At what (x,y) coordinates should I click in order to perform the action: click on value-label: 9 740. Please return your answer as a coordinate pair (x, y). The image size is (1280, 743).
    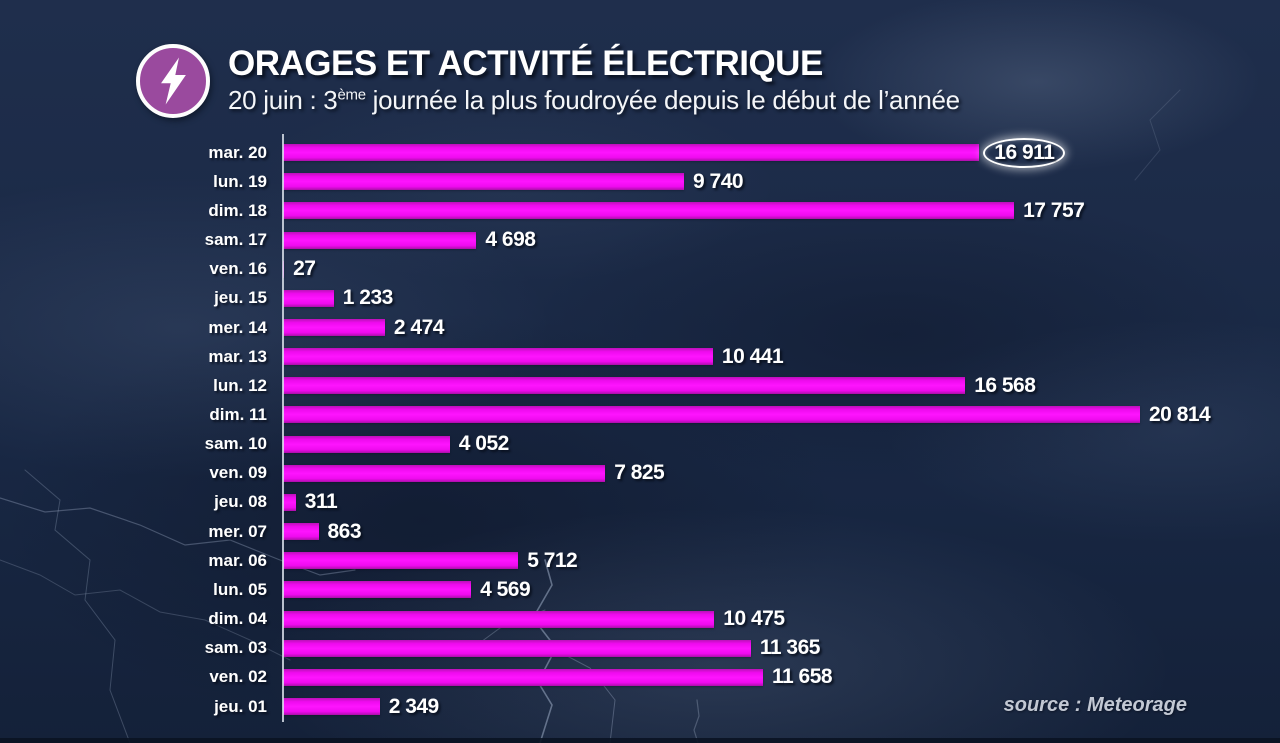
    Looking at the image, I should click on (718, 181).